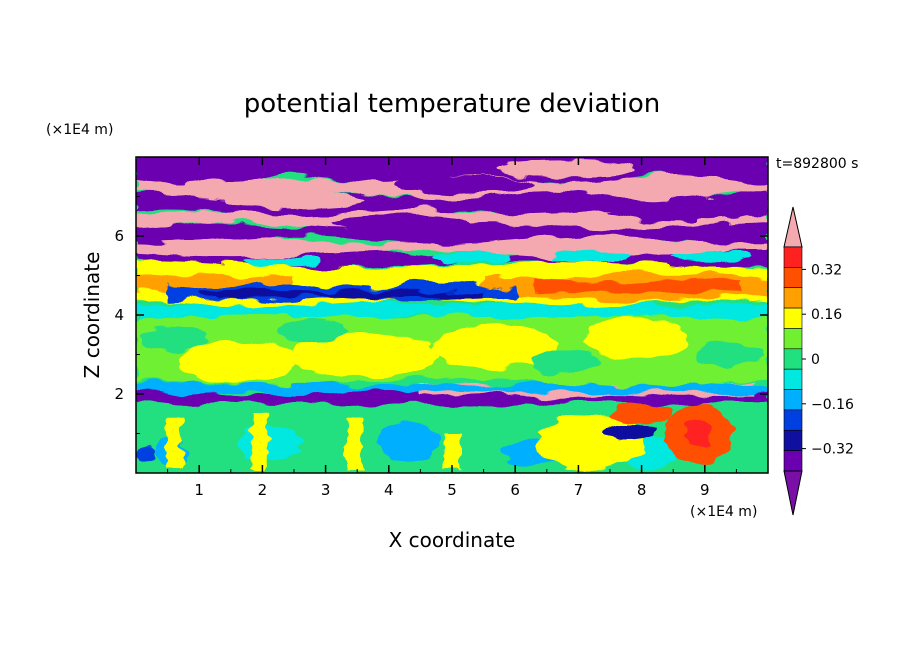  I want to click on colorbar-extend-high, so click(793, 227).